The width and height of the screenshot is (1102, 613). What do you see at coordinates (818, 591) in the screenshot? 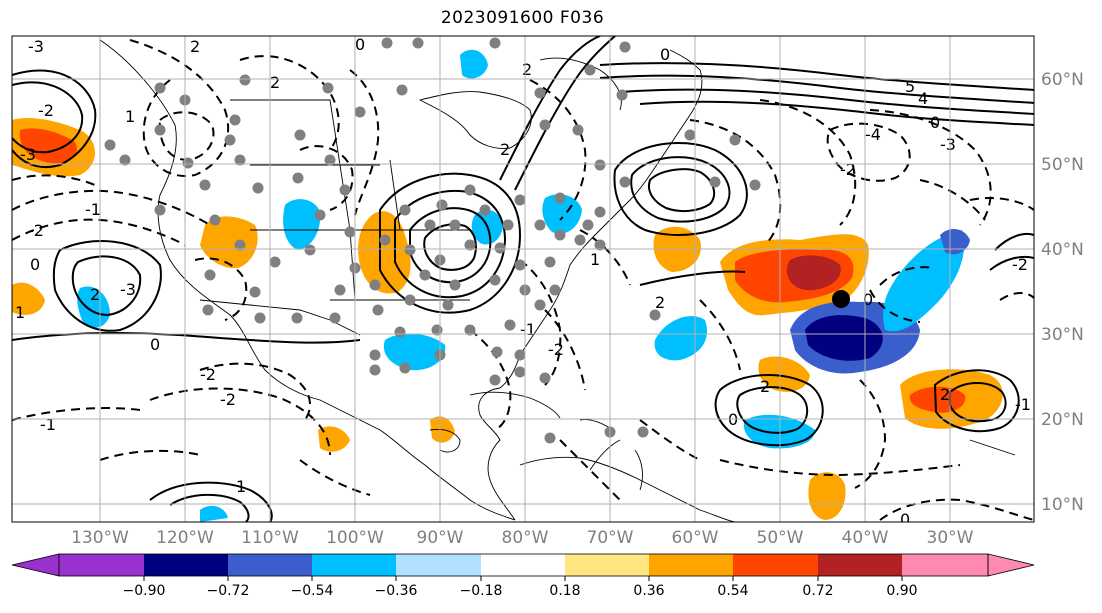
I see `colorbar-tick: 0.72` at bounding box center [818, 591].